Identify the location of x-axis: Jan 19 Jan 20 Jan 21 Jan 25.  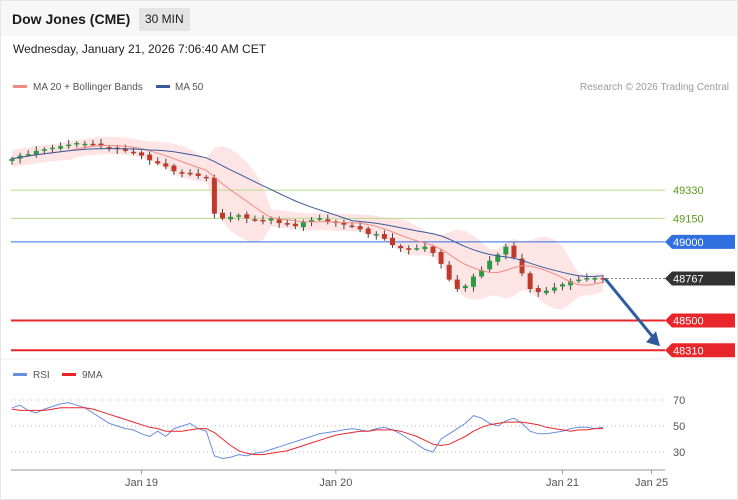
(339, 479).